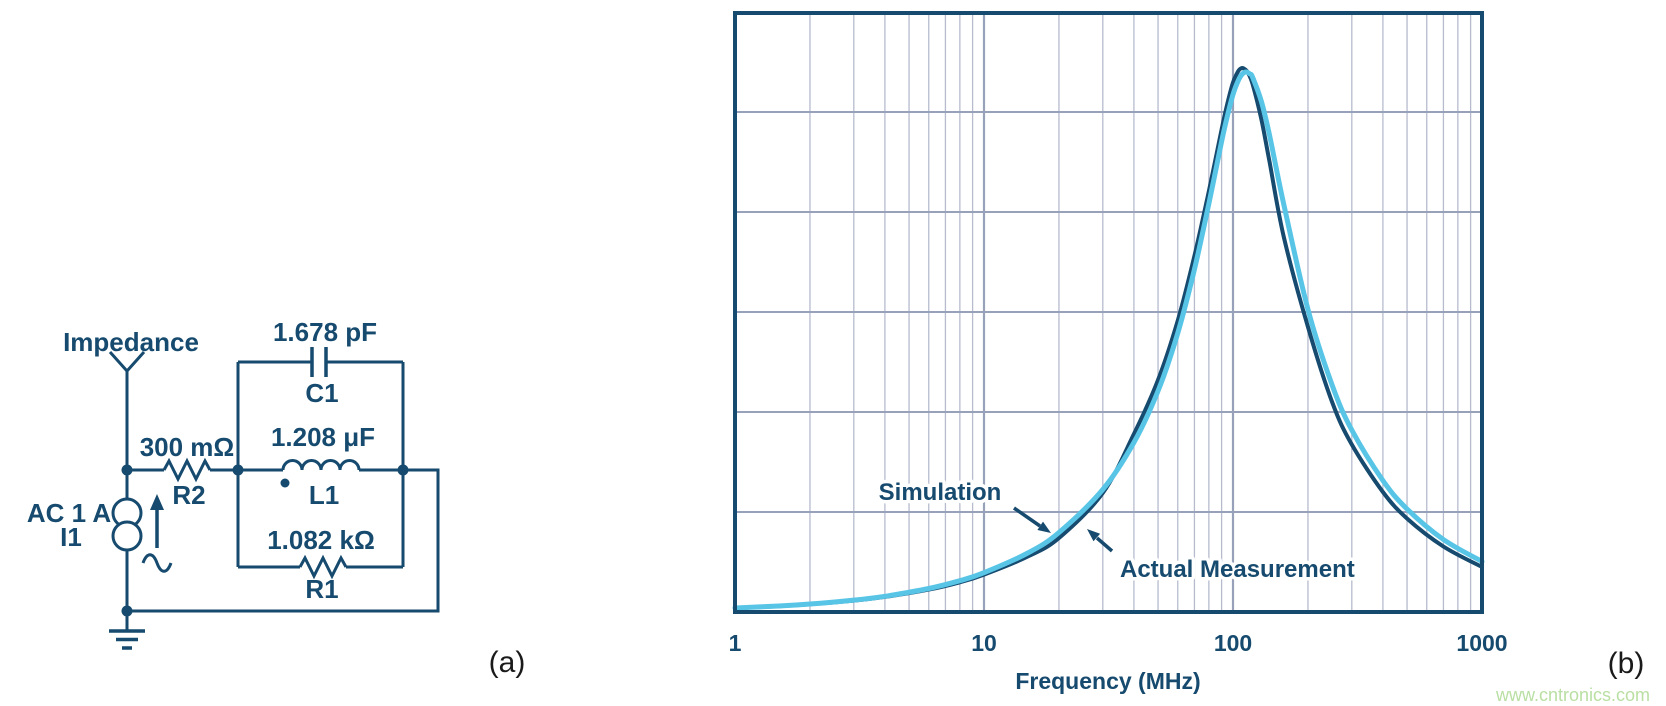 The width and height of the screenshot is (1666, 706). Describe the element at coordinates (321, 393) in the screenshot. I see `c1-name-label: C1` at that location.